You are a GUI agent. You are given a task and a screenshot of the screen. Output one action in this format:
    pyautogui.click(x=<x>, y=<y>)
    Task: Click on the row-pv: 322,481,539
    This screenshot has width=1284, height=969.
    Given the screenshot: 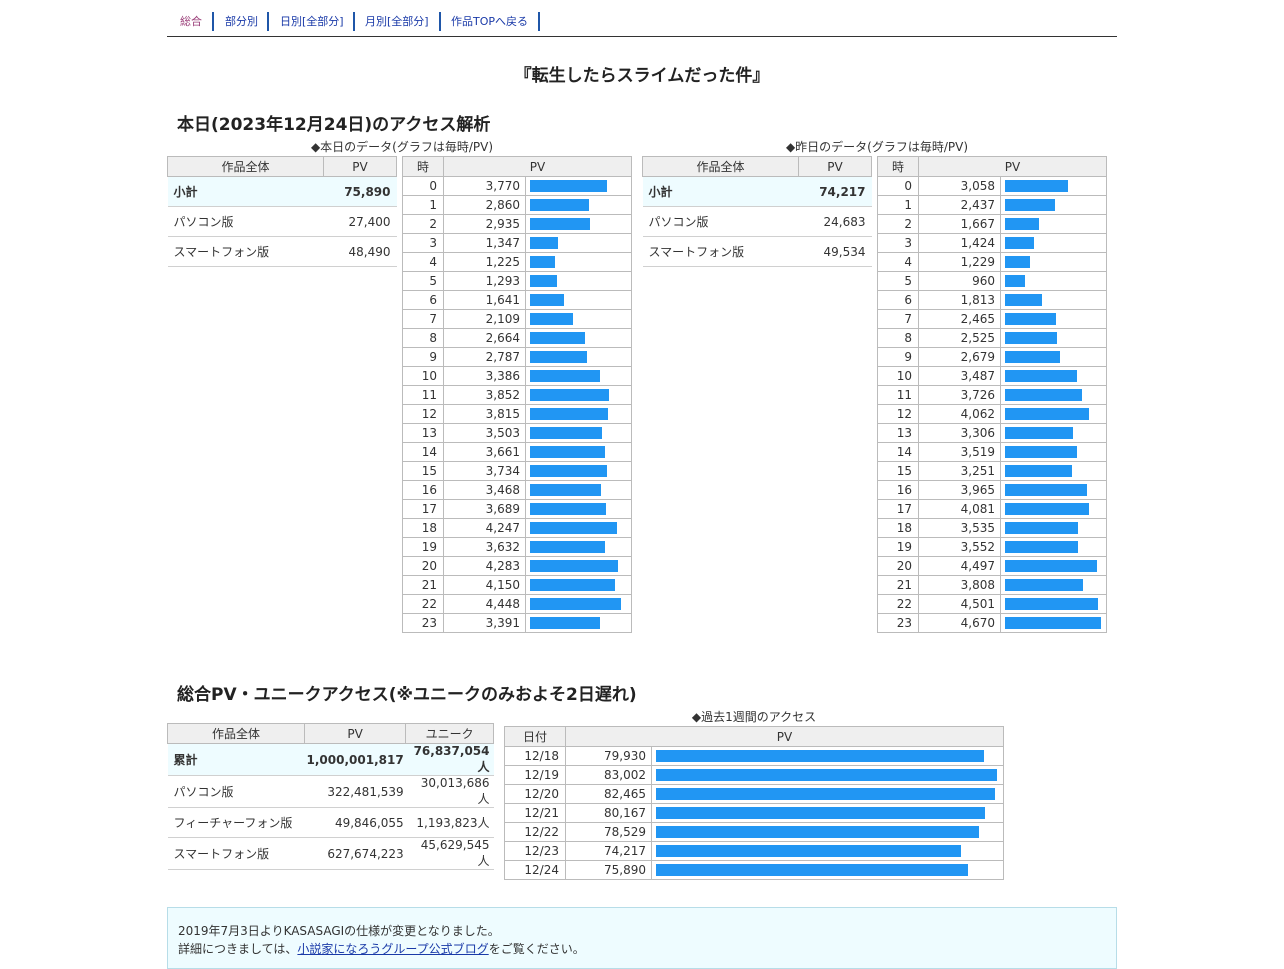 What is the action you would take?
    pyautogui.click(x=355, y=791)
    